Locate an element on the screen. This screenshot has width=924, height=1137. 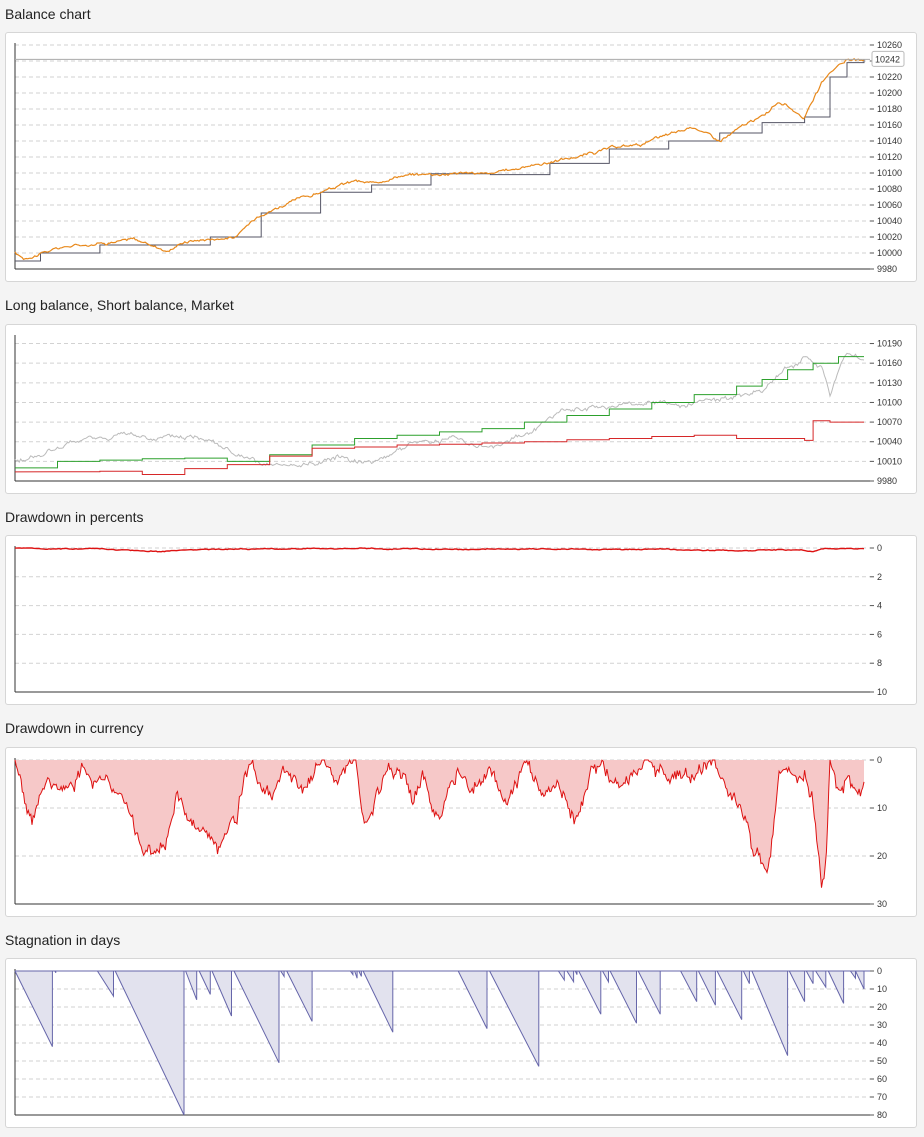
y-tick-label: 10140 is located at coordinates (889, 141).